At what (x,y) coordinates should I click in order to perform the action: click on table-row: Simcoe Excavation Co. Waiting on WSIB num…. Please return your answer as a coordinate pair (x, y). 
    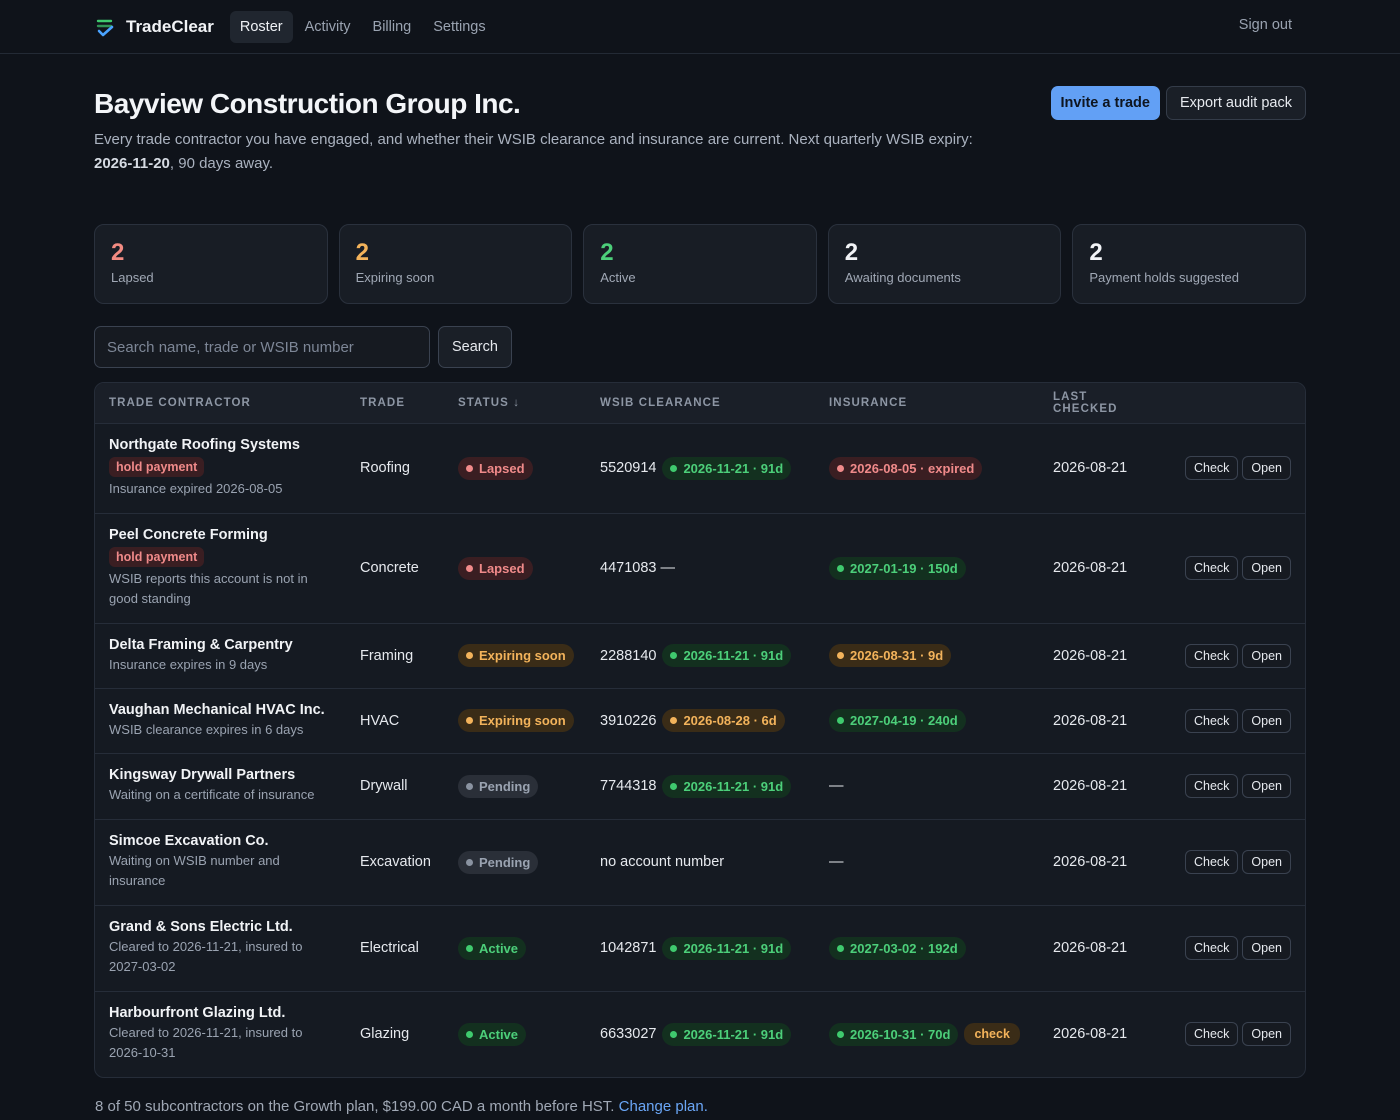
    Looking at the image, I should click on (700, 862).